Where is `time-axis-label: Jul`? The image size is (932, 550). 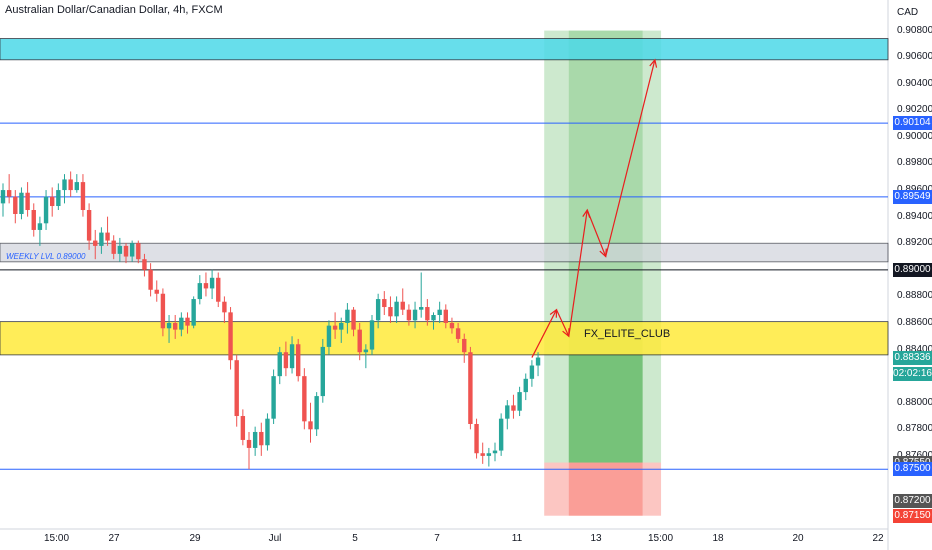 time-axis-label: Jul is located at coordinates (275, 538).